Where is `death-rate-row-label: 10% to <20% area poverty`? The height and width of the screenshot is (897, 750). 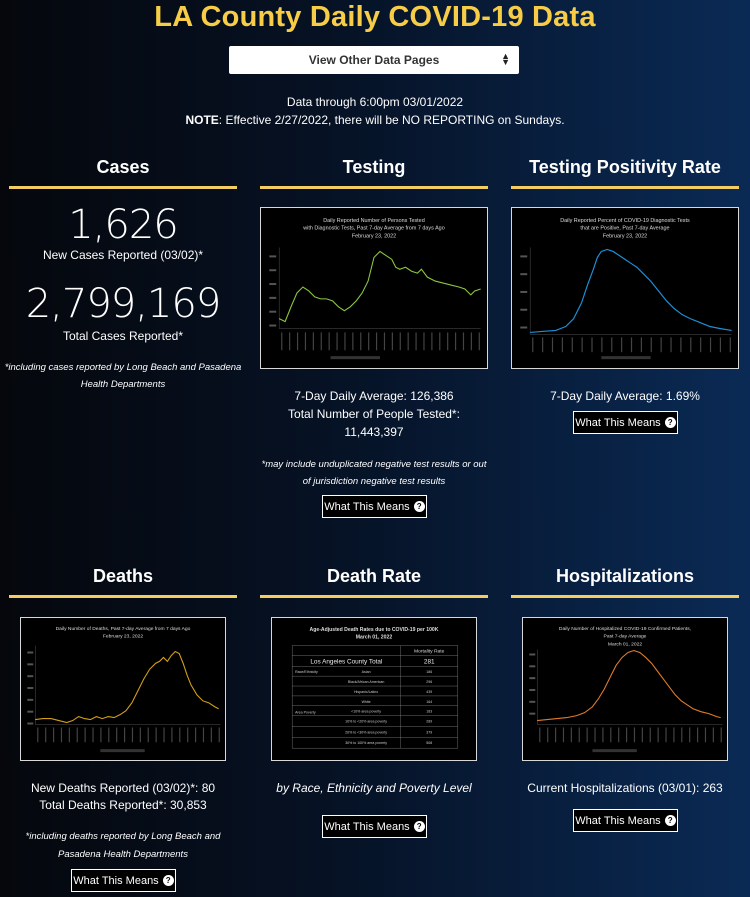
death-rate-row-label: 10% to <20% area poverty is located at coordinates (366, 722).